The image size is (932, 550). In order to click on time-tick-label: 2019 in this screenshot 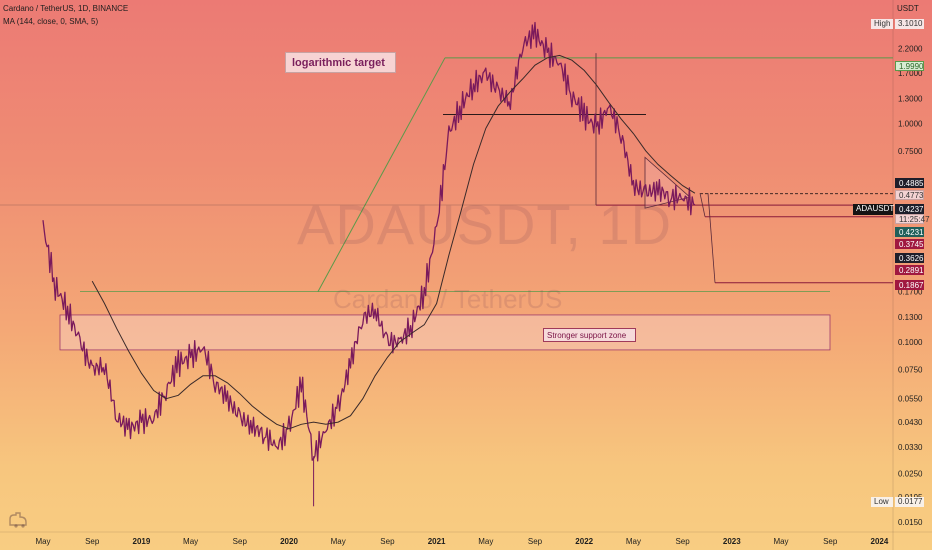, I will do `click(142, 541)`.